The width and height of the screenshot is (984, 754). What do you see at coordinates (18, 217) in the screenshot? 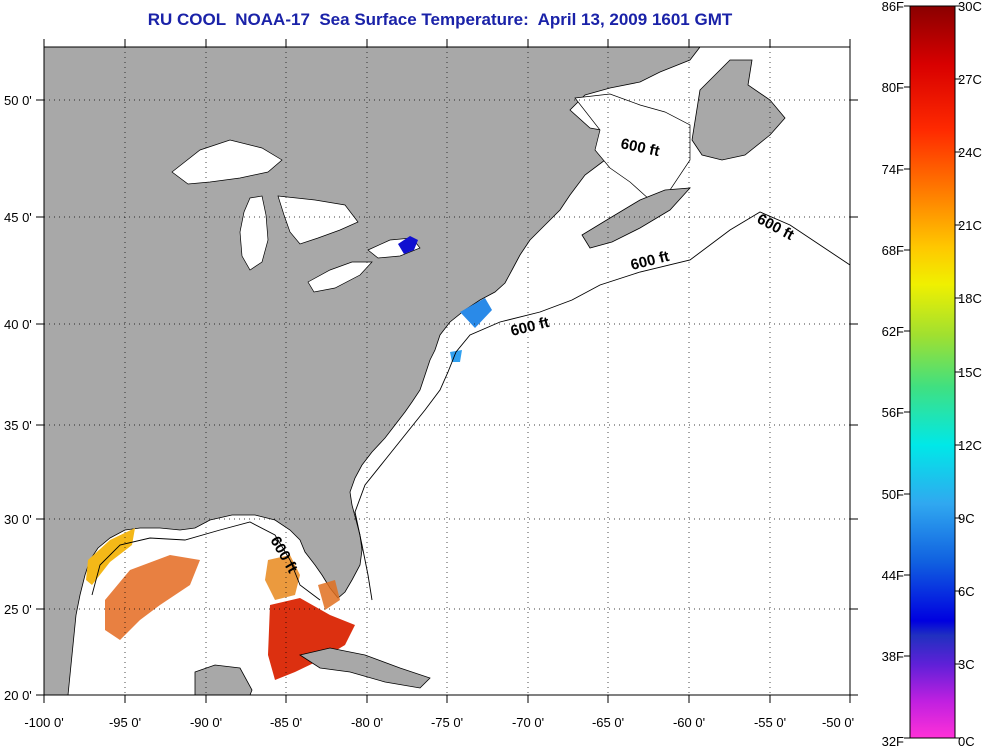
I see `lat-label-45: 45 0'` at bounding box center [18, 217].